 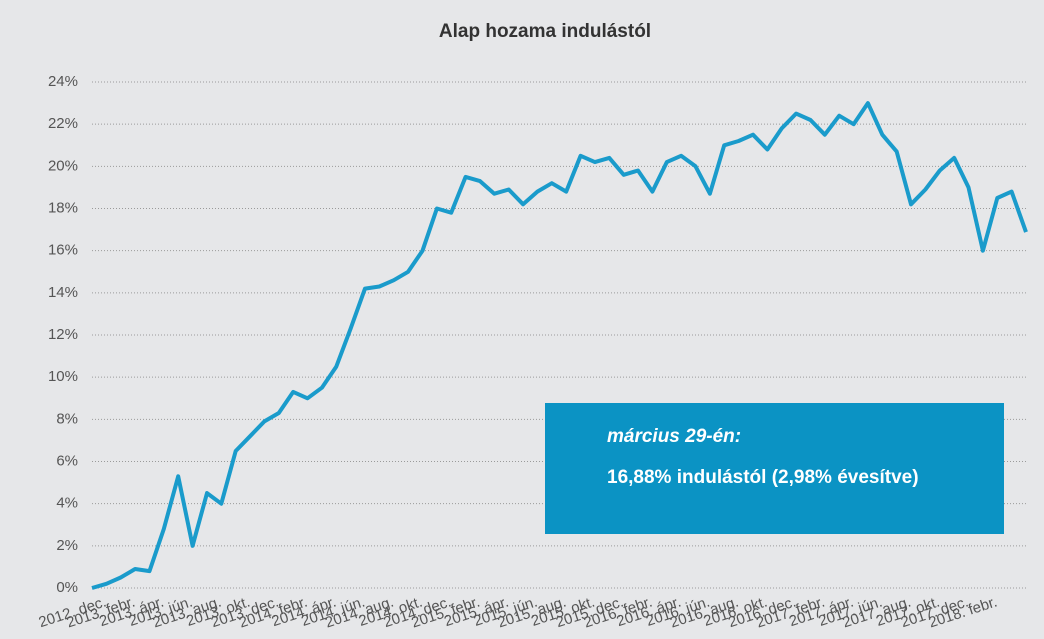 I want to click on y-tick-label: 0%, so click(x=67, y=587).